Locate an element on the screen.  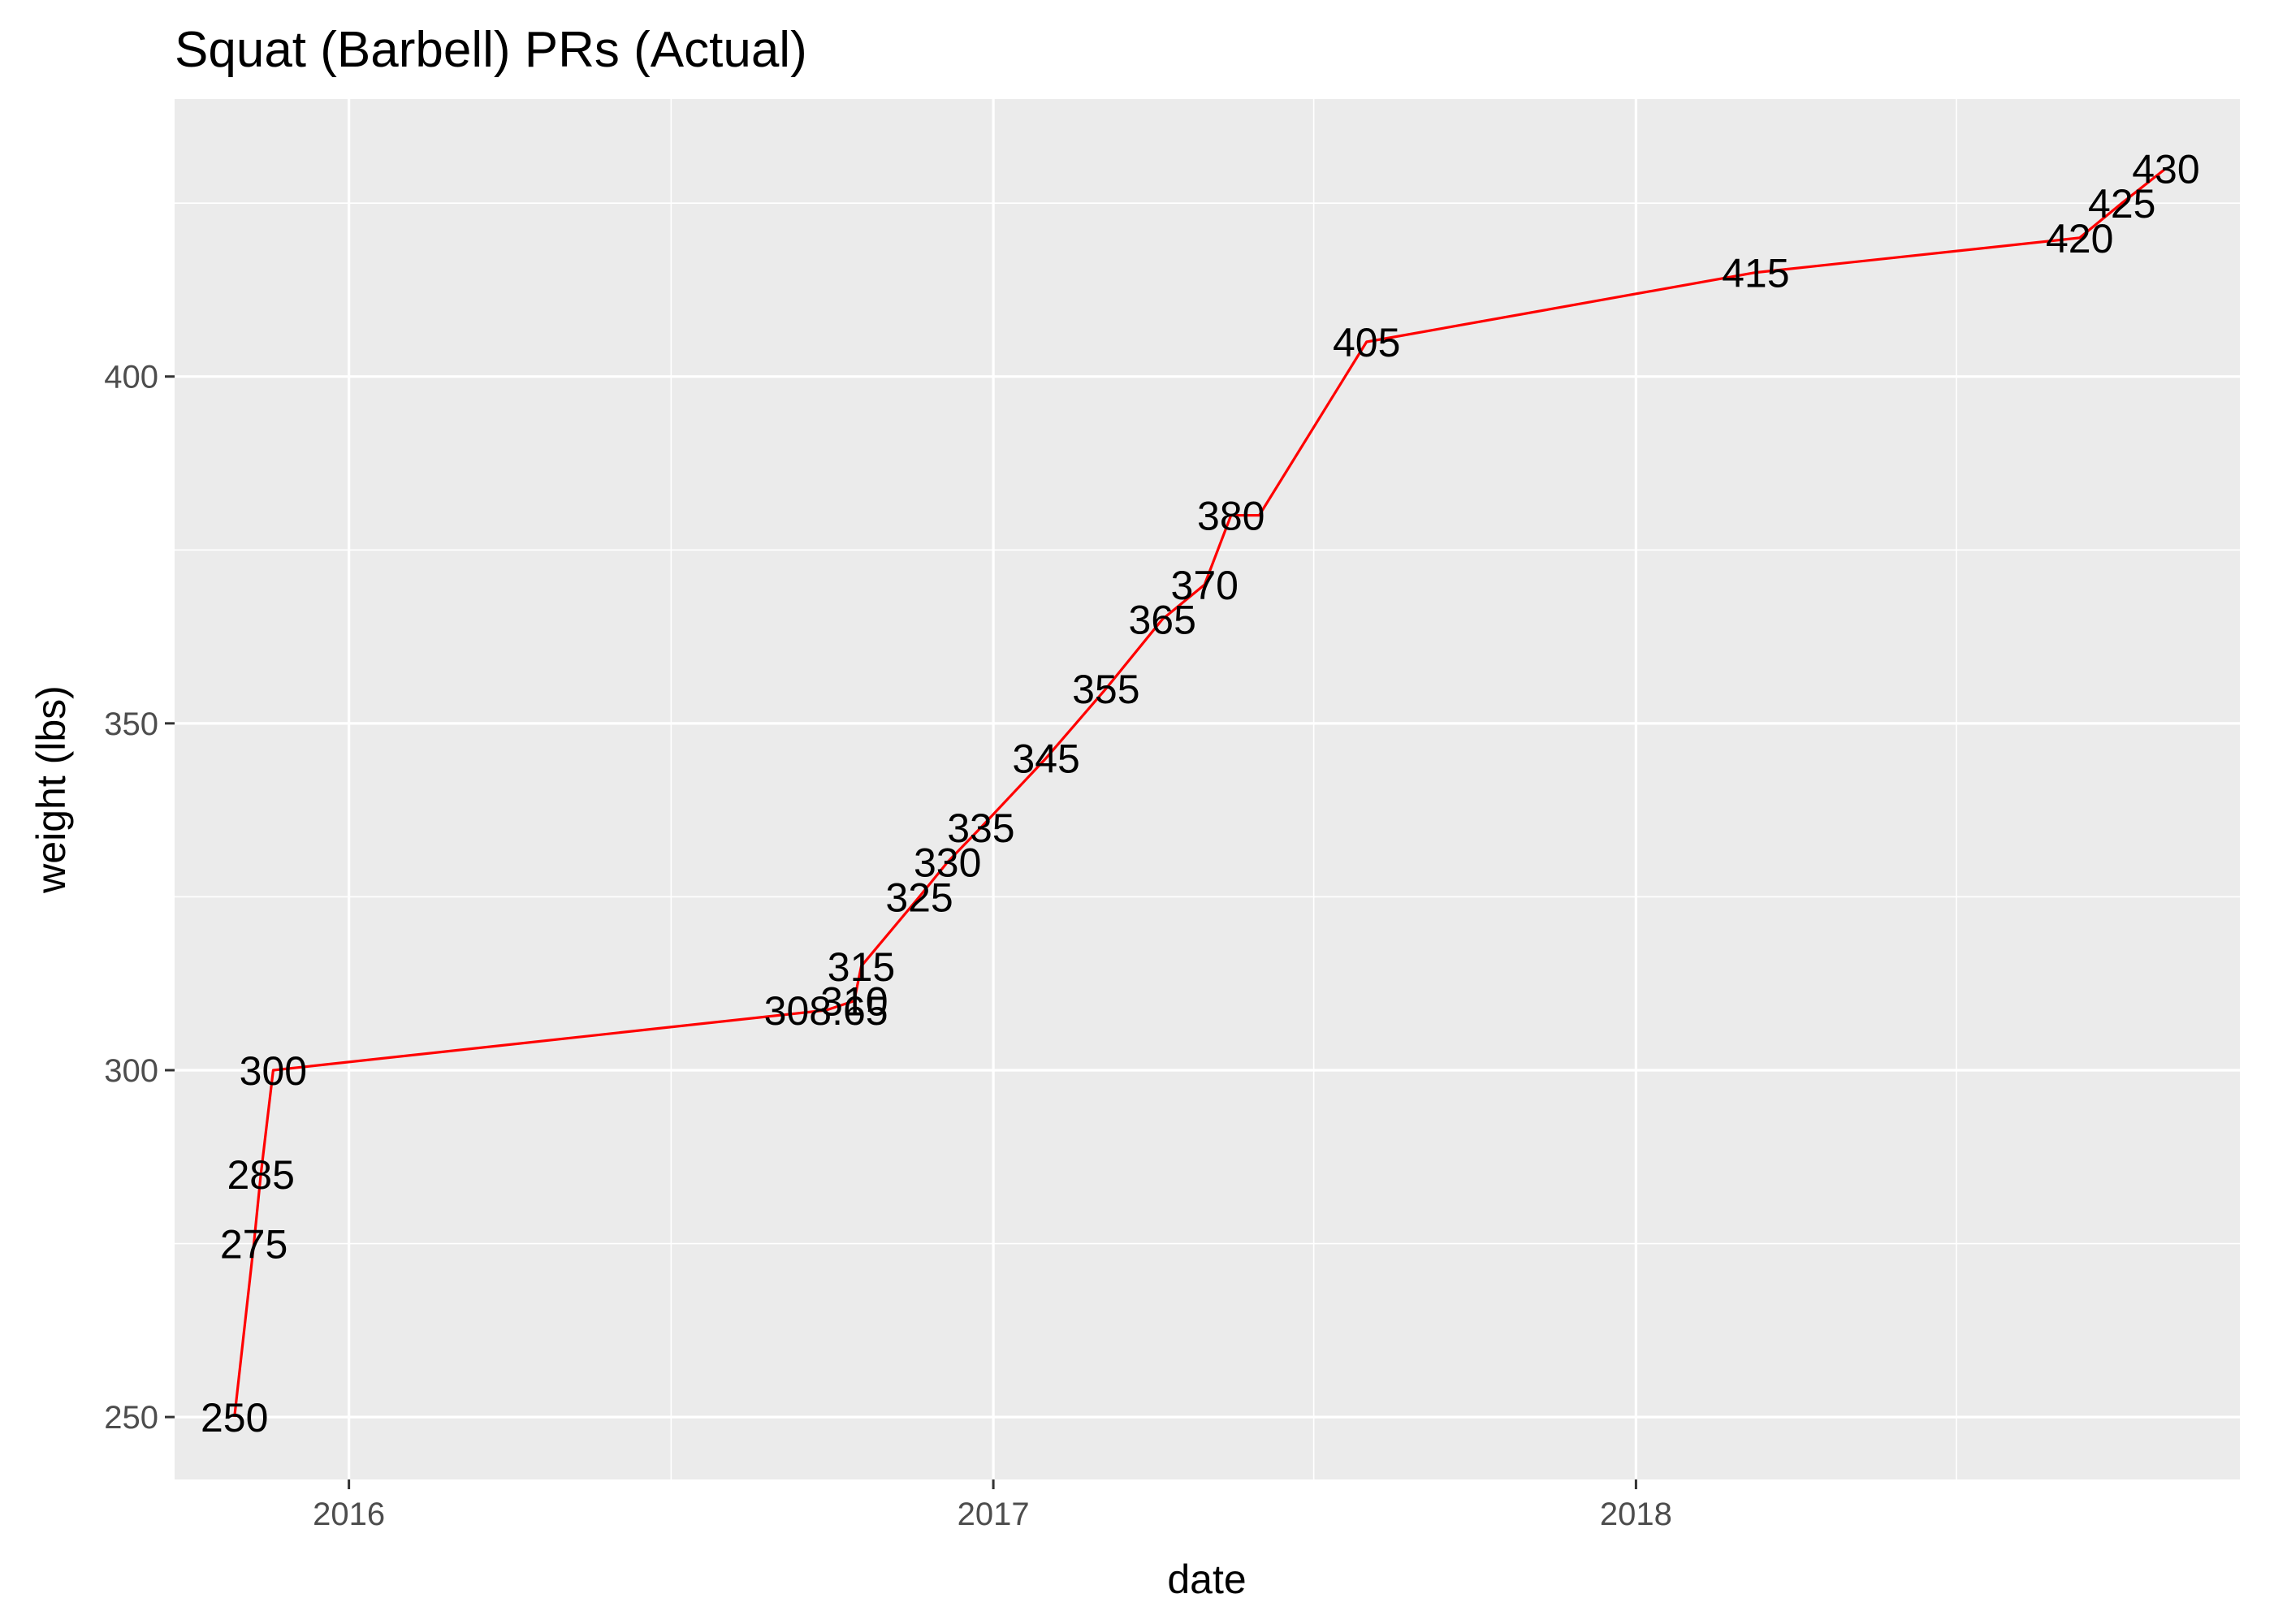
data-label: 250 is located at coordinates (235, 1418).